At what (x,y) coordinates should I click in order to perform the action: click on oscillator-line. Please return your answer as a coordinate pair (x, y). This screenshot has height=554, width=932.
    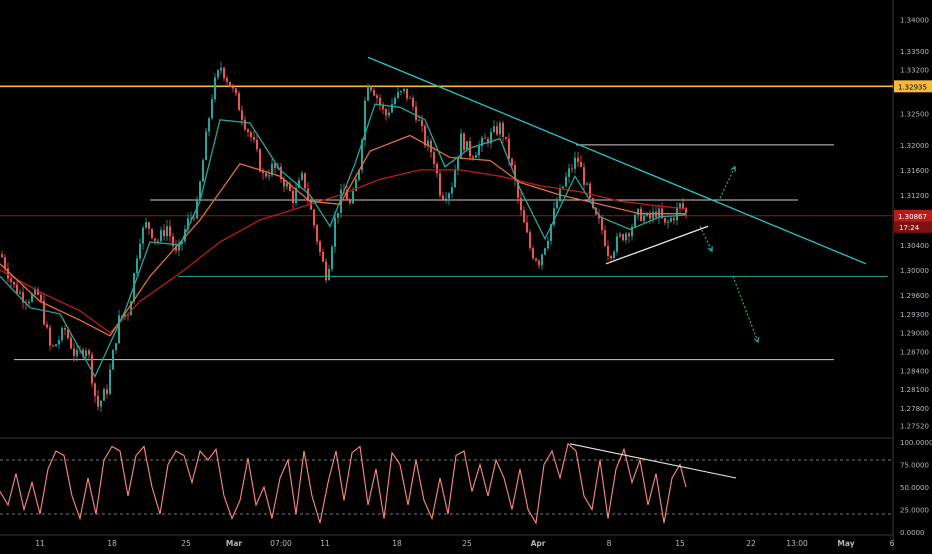
    Looking at the image, I should click on (343, 483).